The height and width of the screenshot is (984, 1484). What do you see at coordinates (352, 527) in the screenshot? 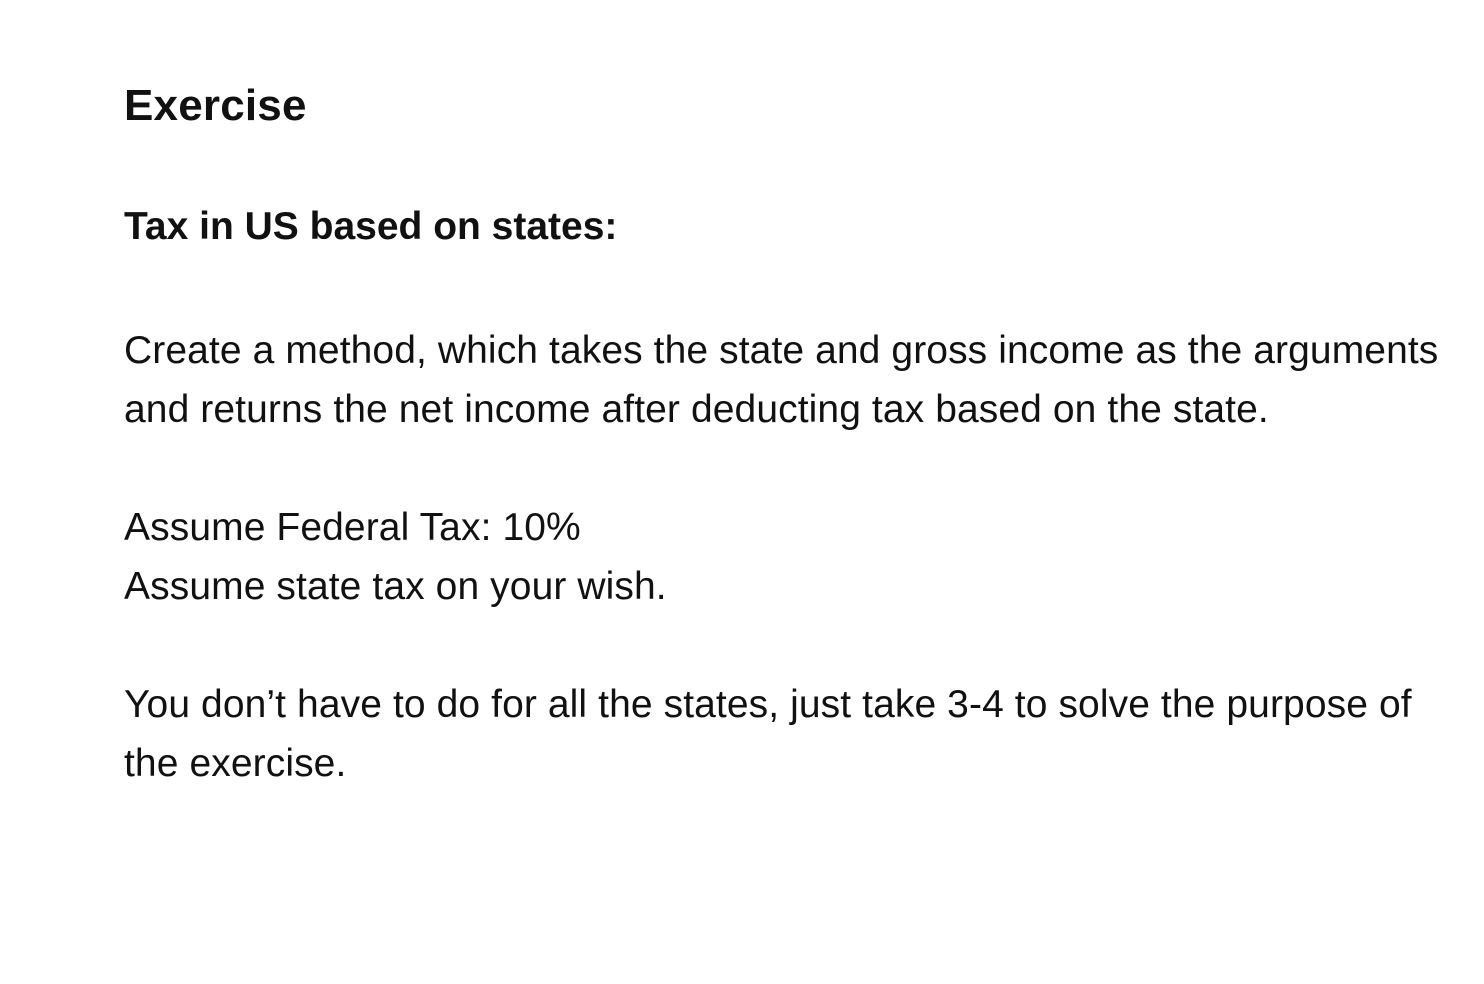
I see `federal-tax-assumption: Assume Federal Tax: 10%` at bounding box center [352, 527].